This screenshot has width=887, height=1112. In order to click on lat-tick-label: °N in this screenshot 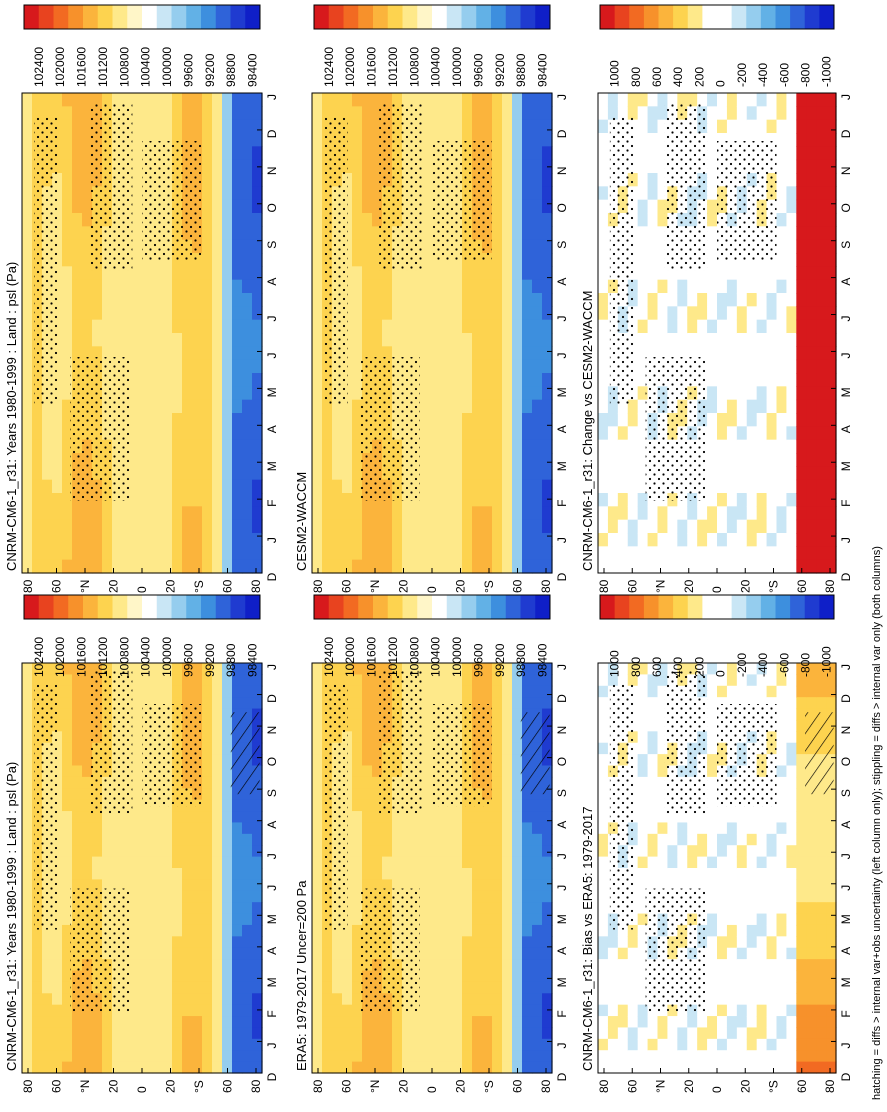, I will do `click(375, 1086)`.